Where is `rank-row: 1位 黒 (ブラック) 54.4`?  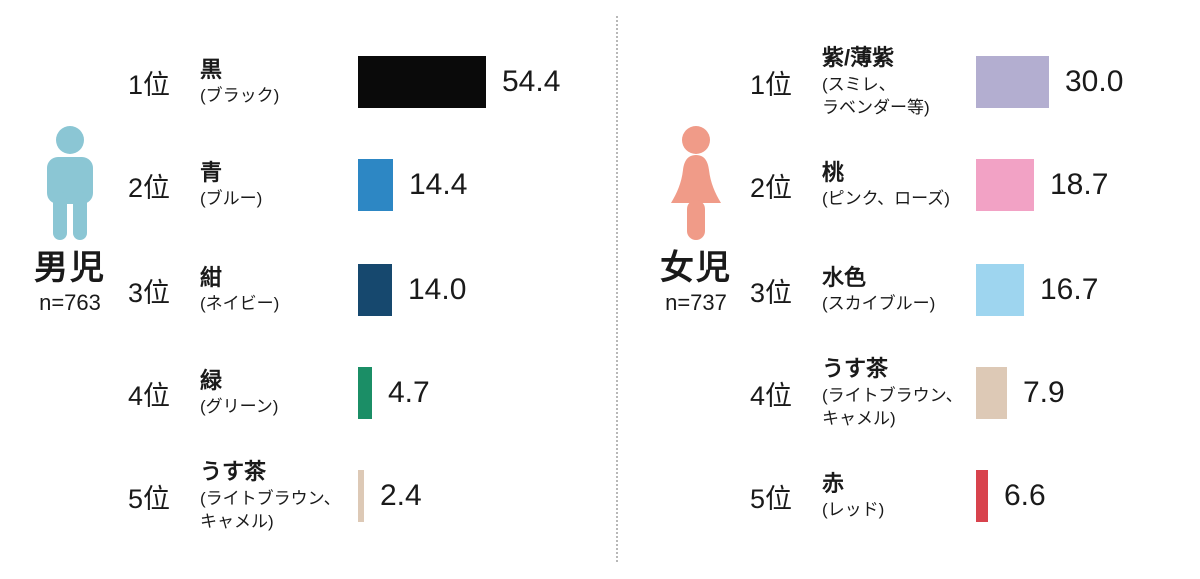 rank-row: 1位 黒 (ブラック) 54.4 is located at coordinates (308, 82).